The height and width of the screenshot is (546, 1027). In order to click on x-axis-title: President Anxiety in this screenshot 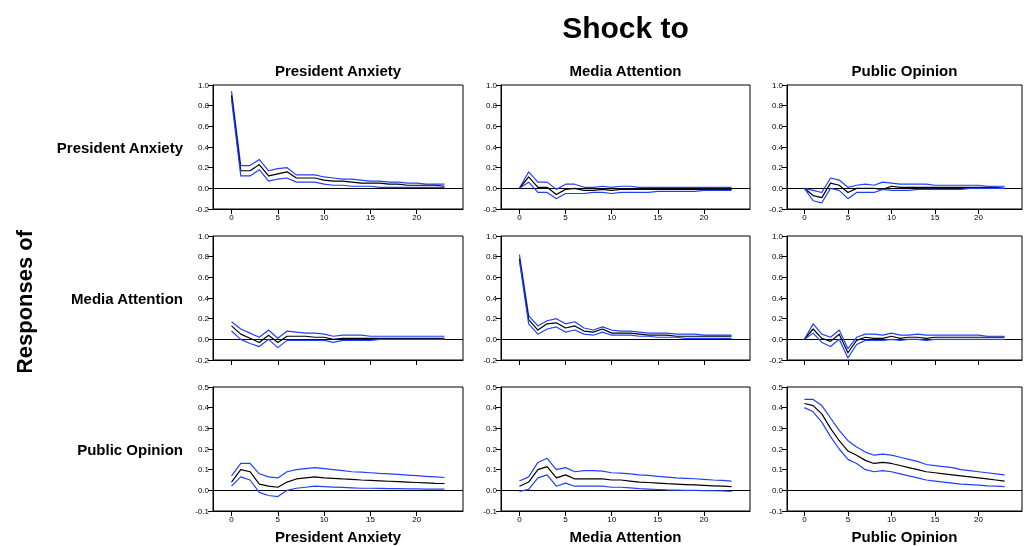, I will do `click(338, 536)`.